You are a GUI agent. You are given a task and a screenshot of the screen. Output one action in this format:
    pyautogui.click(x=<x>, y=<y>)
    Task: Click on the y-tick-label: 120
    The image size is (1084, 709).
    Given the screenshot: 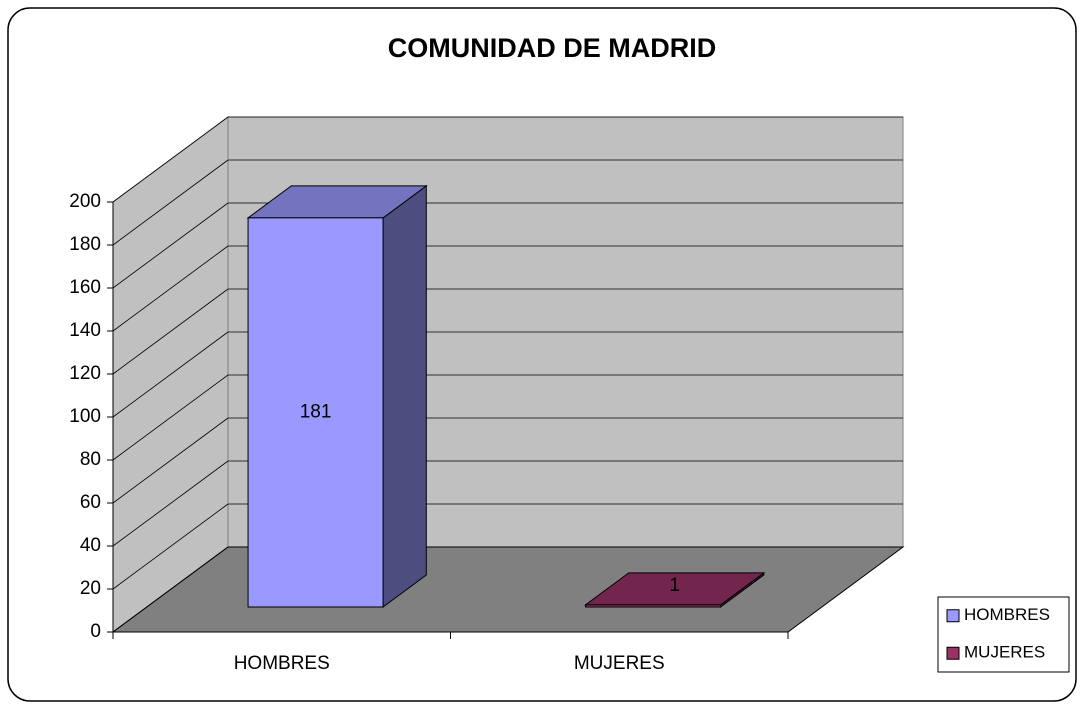 What is the action you would take?
    pyautogui.click(x=85, y=373)
    